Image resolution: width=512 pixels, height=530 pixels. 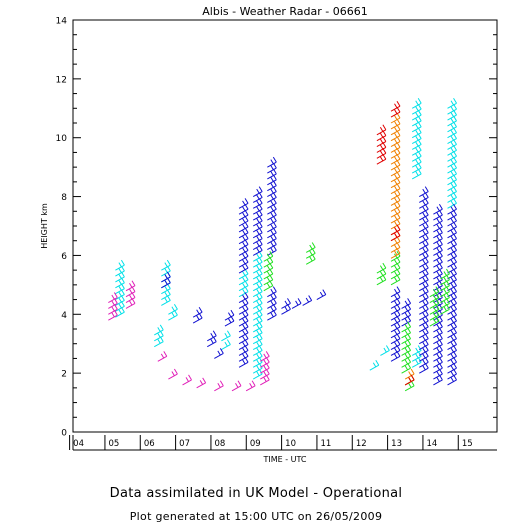 What do you see at coordinates (284, 459) in the screenshot?
I see `x-axis-label: TIME - UTC` at bounding box center [284, 459].